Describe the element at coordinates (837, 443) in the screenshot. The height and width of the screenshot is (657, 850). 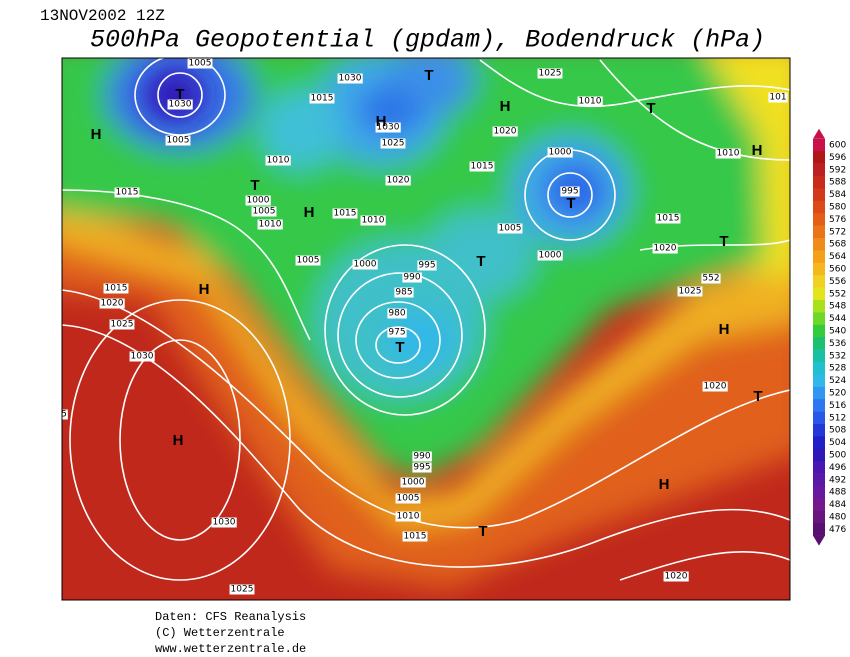
I see `colorbar-tick-label: 504` at that location.